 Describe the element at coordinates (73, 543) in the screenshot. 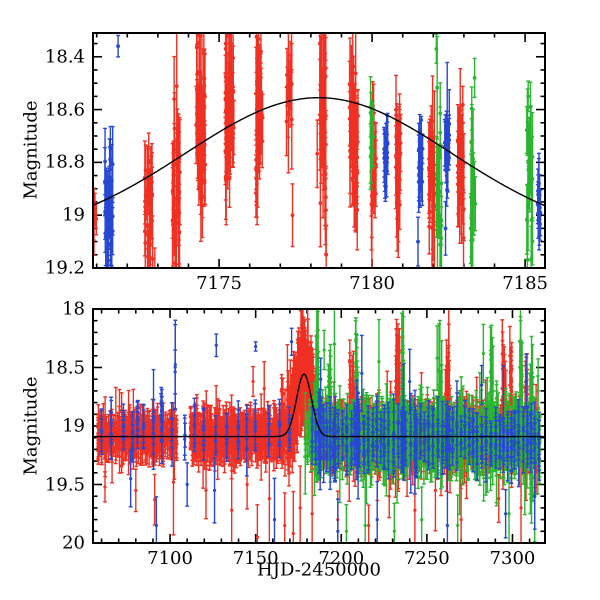

I see `y-tick-label: 20` at that location.